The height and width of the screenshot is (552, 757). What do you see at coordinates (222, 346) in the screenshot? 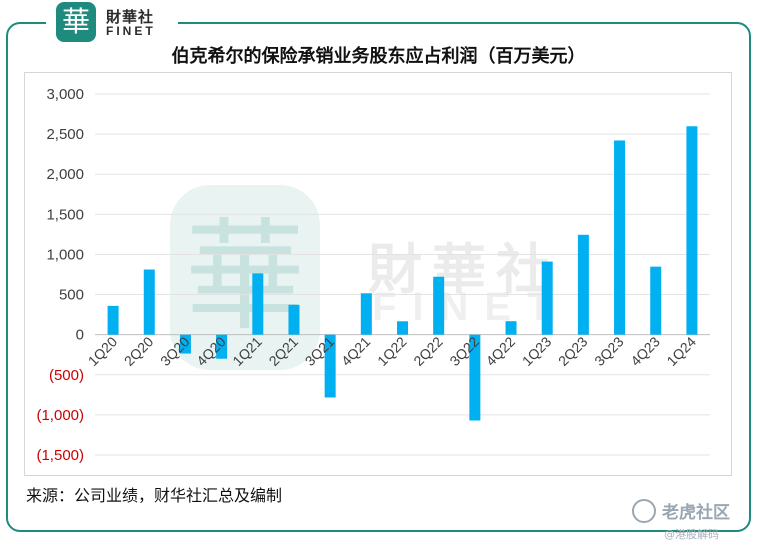
I see `bar-4Q20` at bounding box center [222, 346].